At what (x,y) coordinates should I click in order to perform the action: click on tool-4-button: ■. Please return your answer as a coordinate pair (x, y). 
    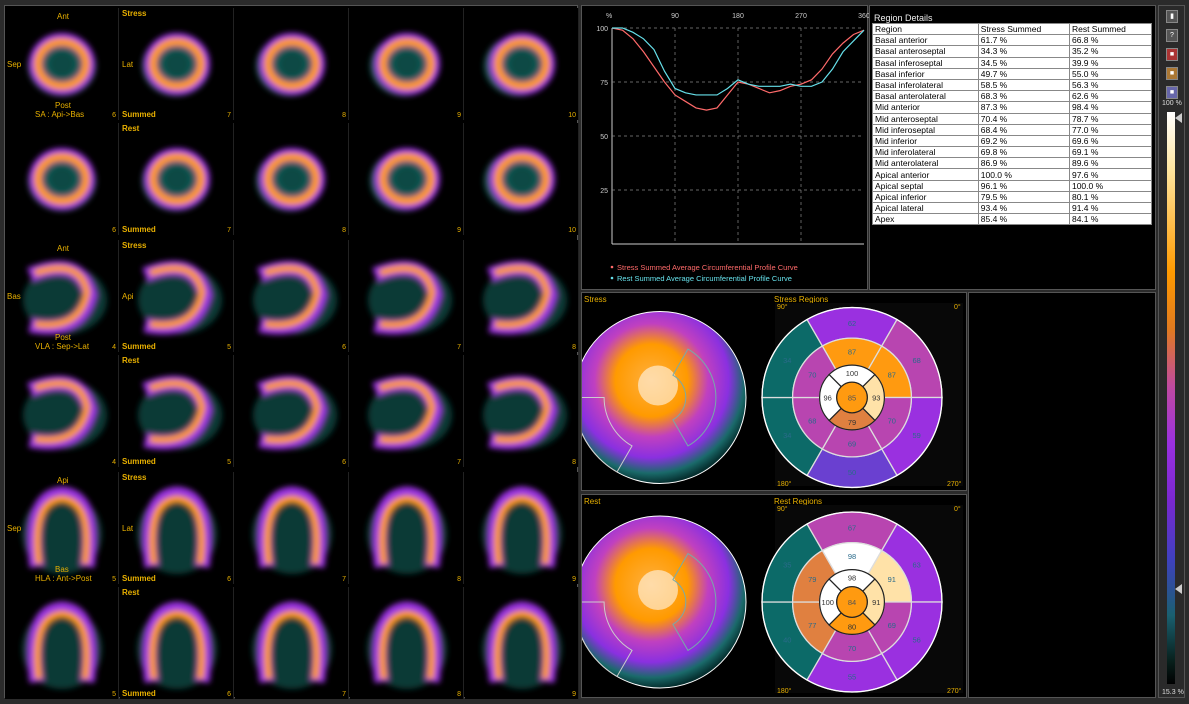
    Looking at the image, I should click on (1172, 73).